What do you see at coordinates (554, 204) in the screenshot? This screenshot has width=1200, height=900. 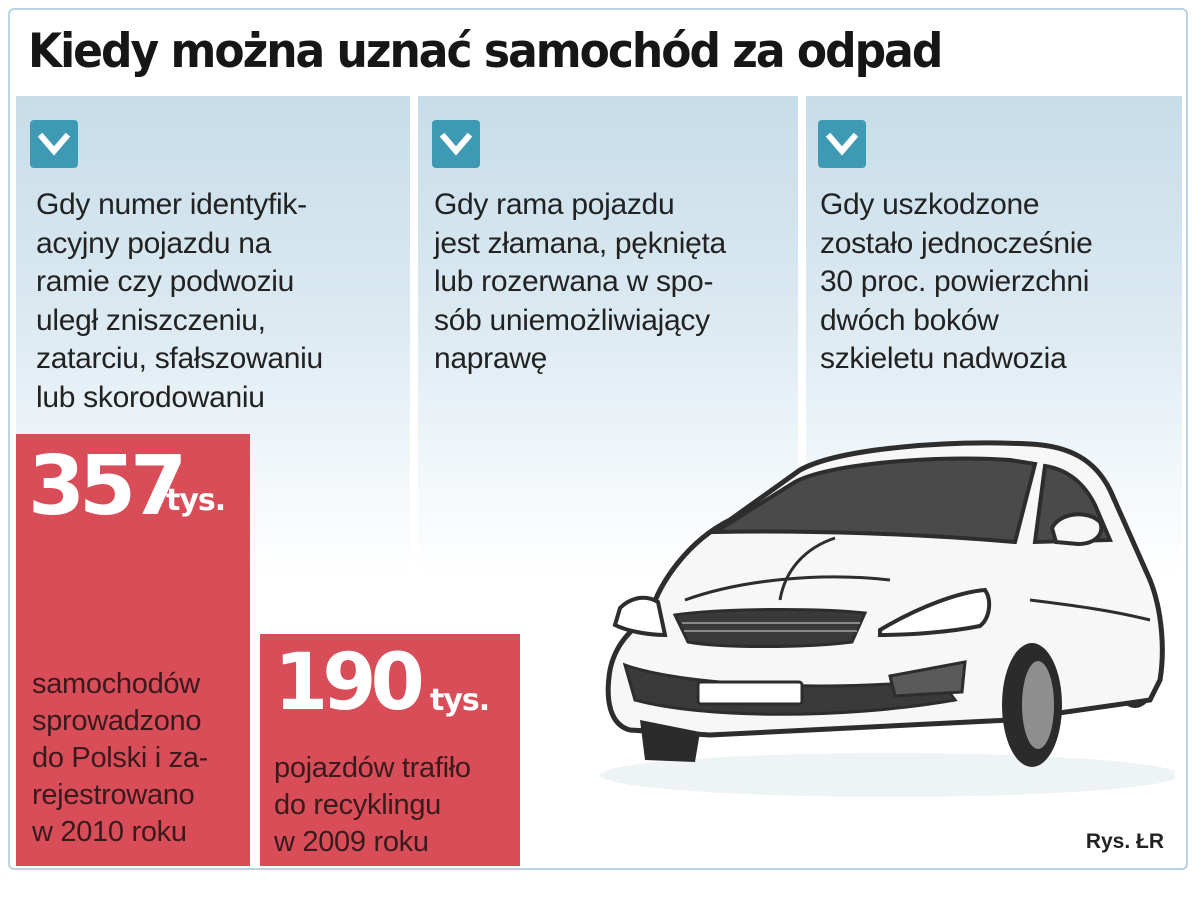 I see `criterion-line: Gdy rama pojazdu` at bounding box center [554, 204].